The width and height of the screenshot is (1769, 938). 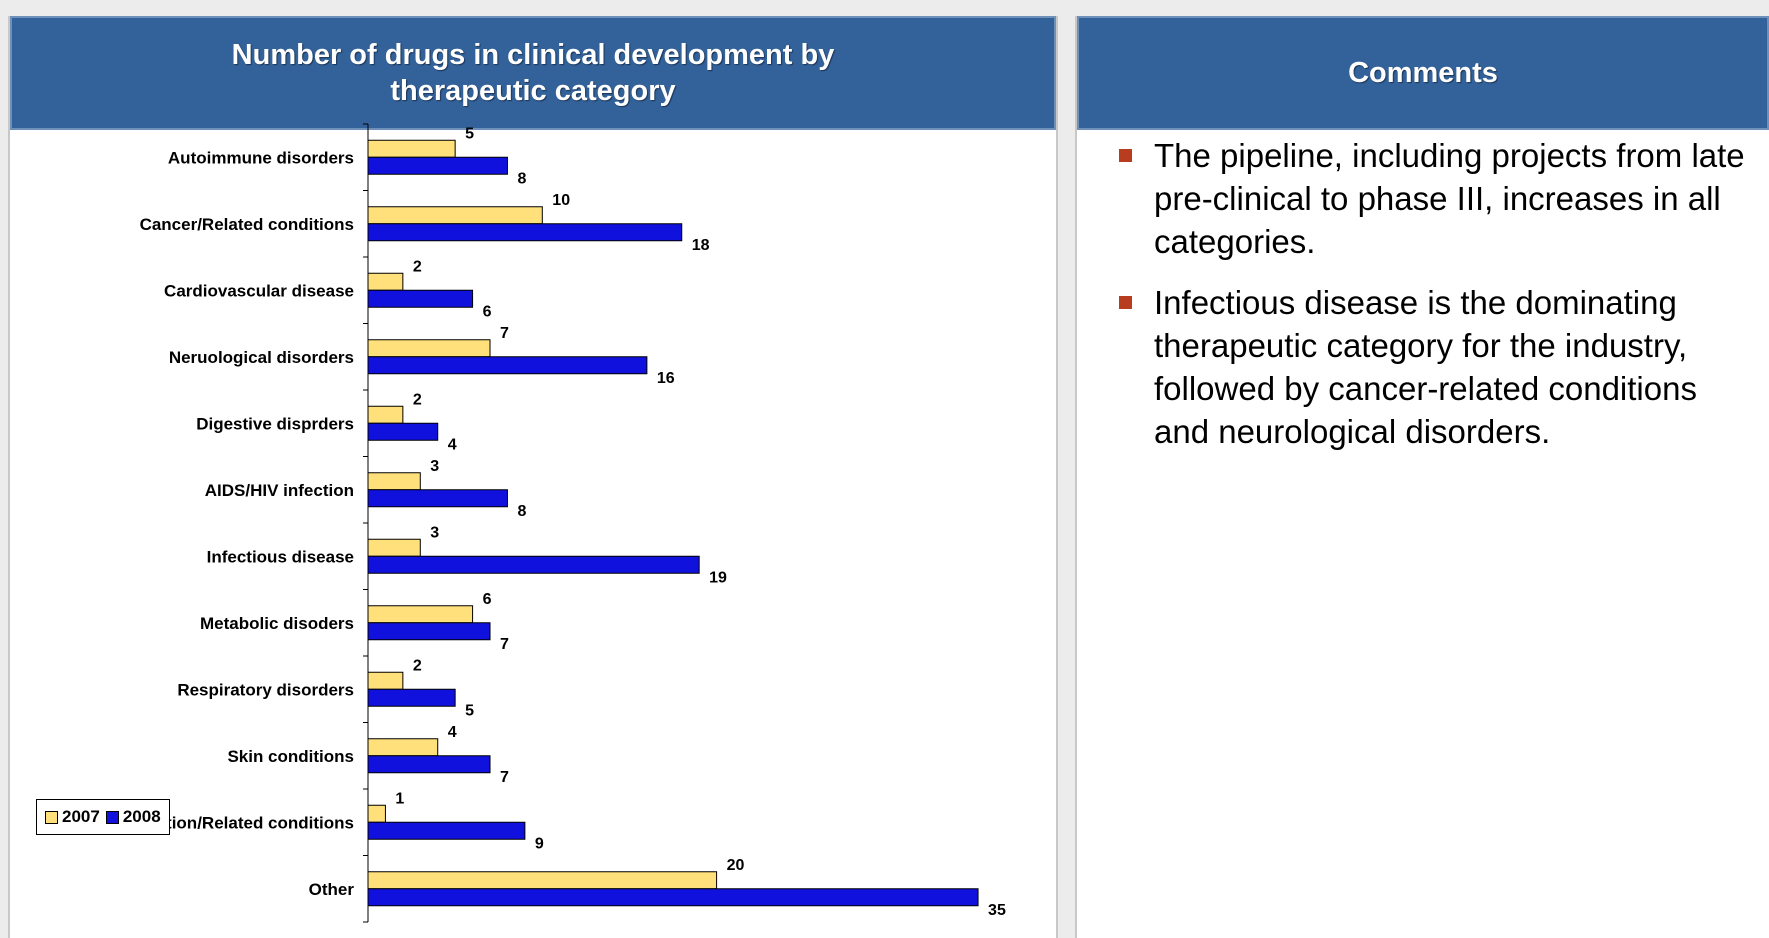 What do you see at coordinates (539, 843) in the screenshot?
I see `data-label-2008: 9` at bounding box center [539, 843].